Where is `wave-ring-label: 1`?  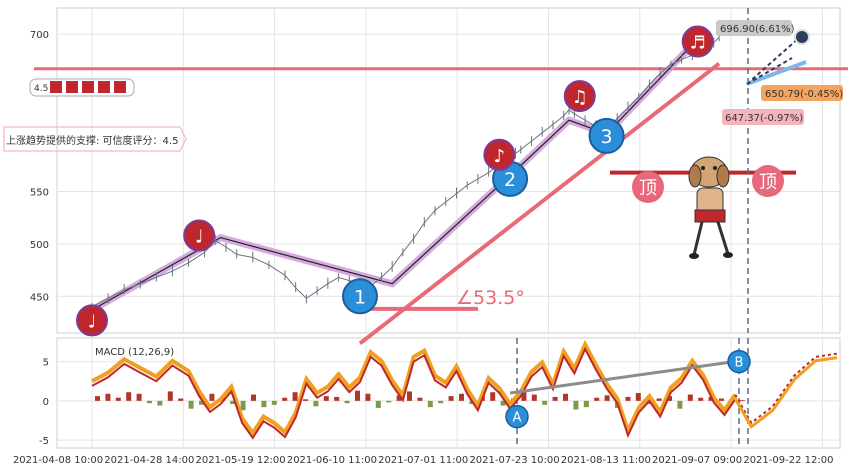 wave-ring-label: 1 is located at coordinates (360, 297).